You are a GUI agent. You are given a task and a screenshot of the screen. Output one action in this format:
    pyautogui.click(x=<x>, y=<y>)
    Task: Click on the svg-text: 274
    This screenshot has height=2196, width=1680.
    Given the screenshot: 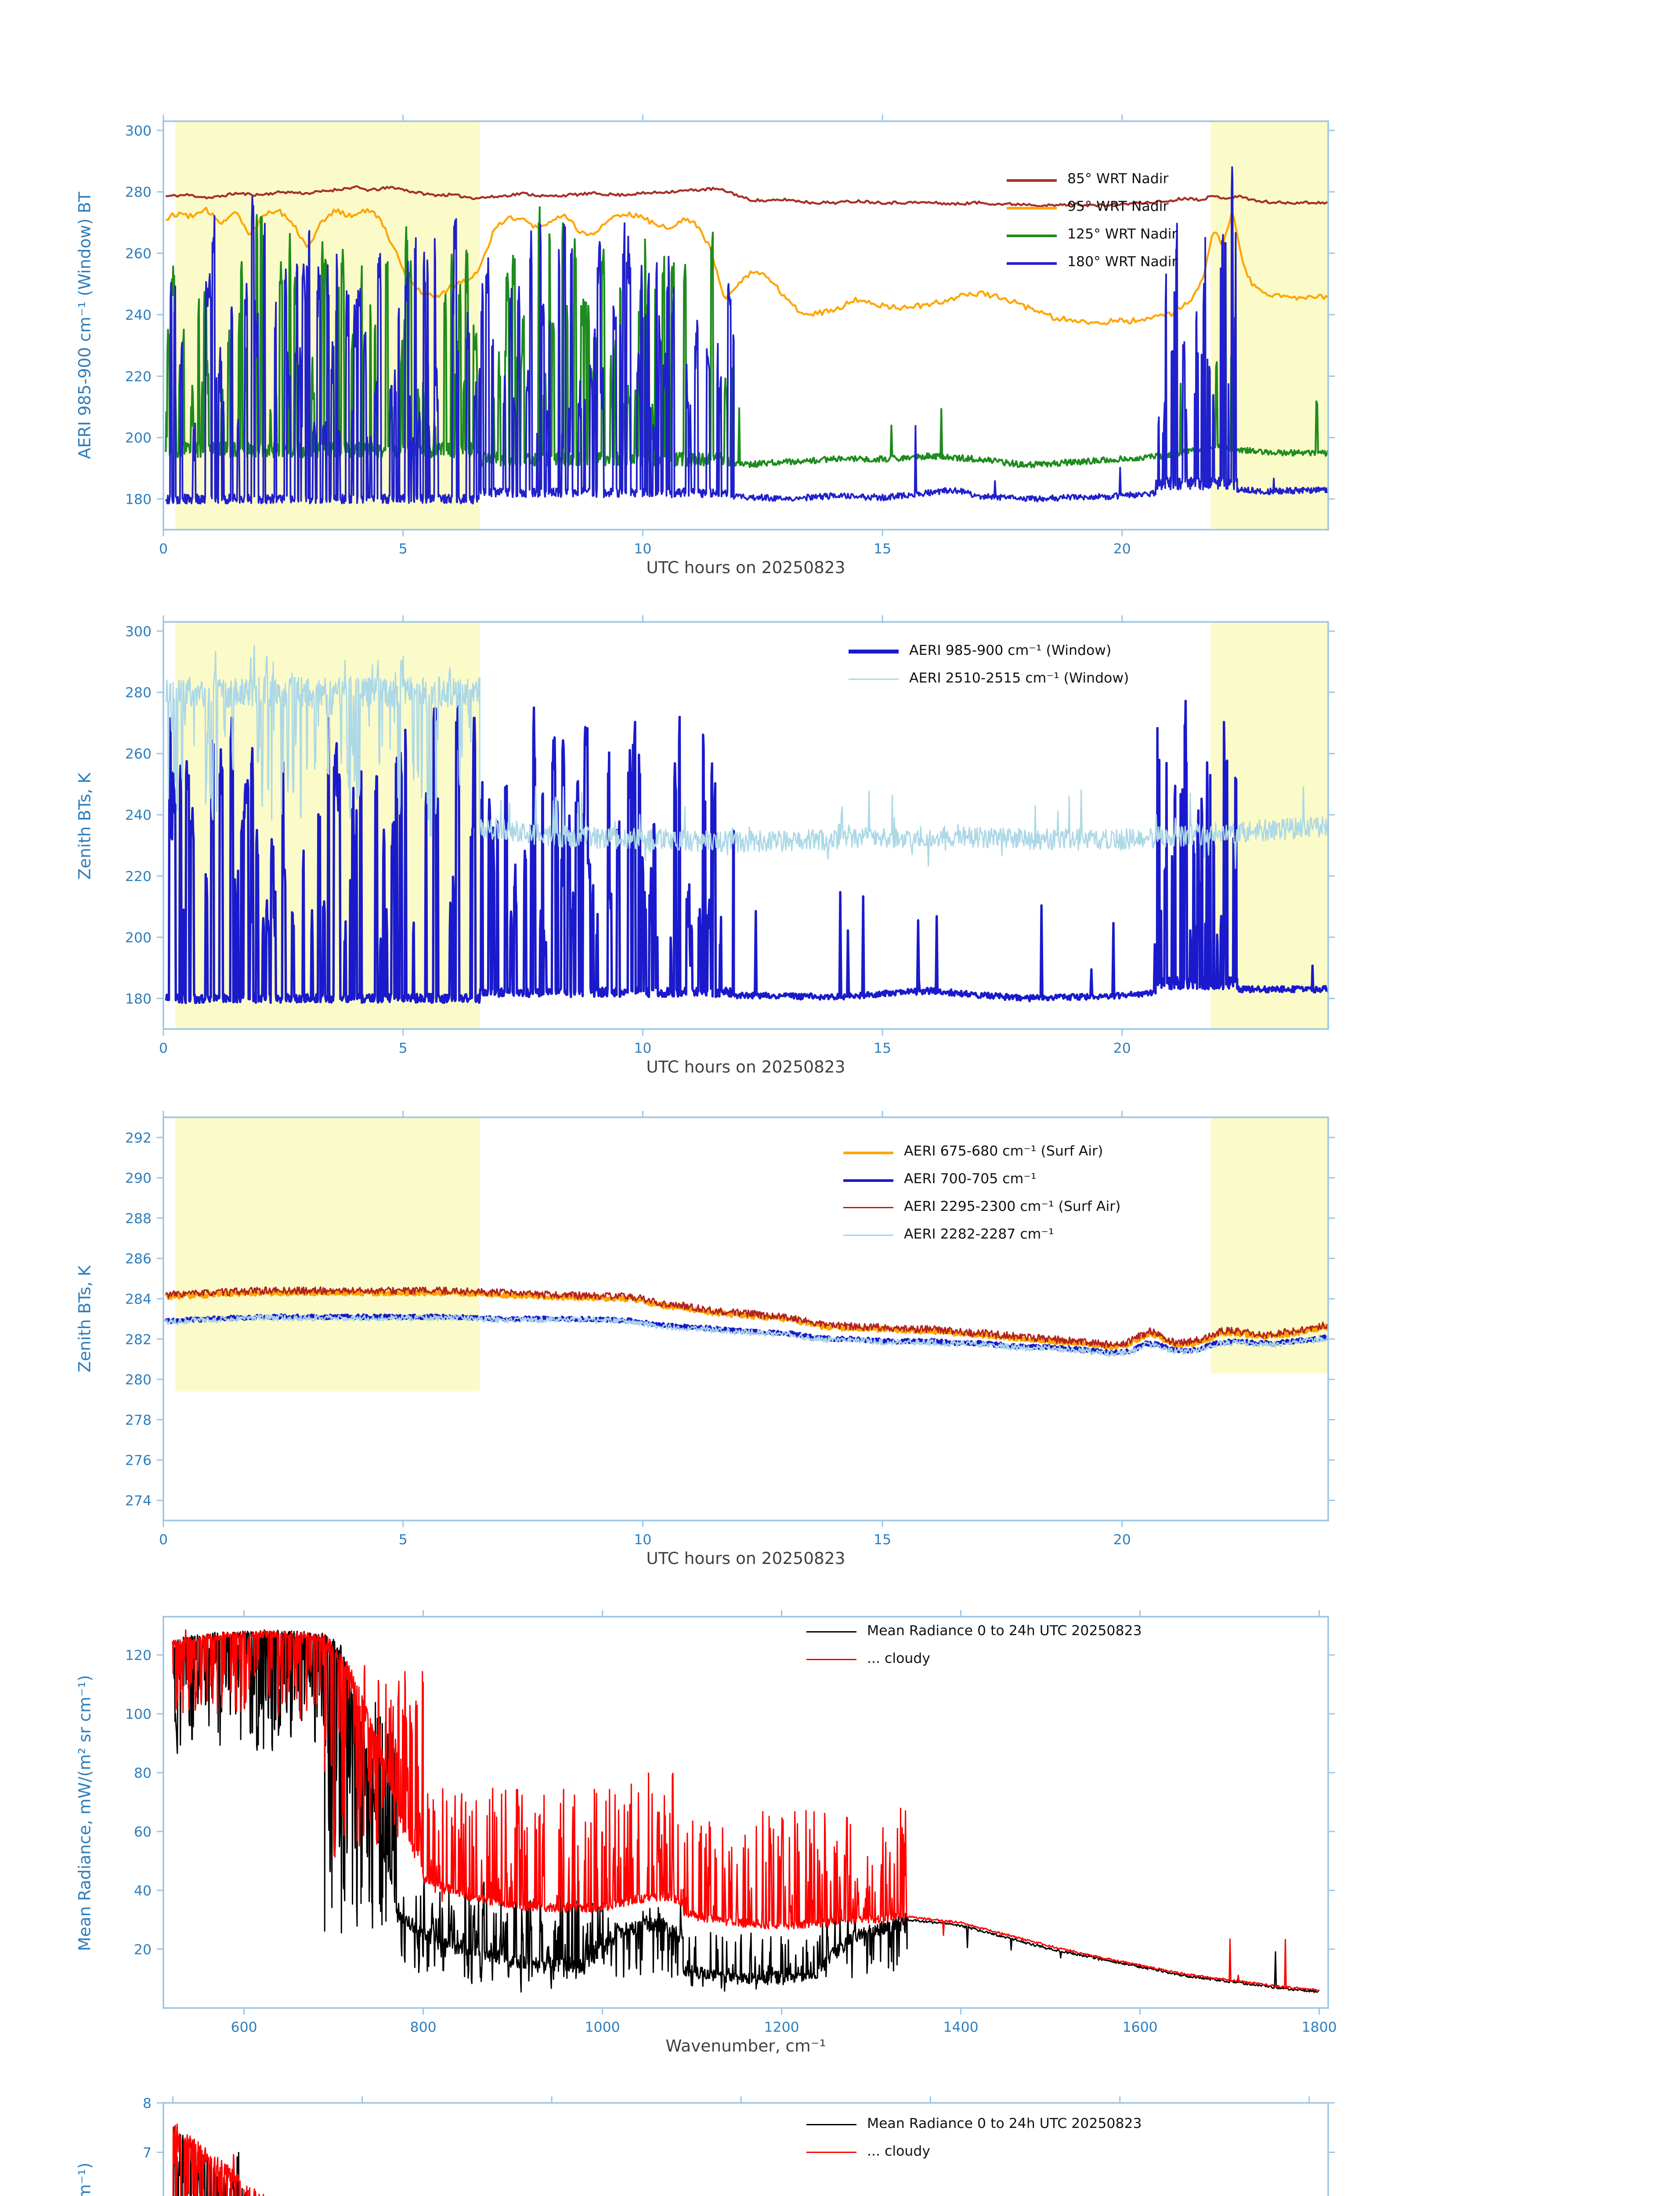 What is the action you would take?
    pyautogui.click(x=138, y=1501)
    